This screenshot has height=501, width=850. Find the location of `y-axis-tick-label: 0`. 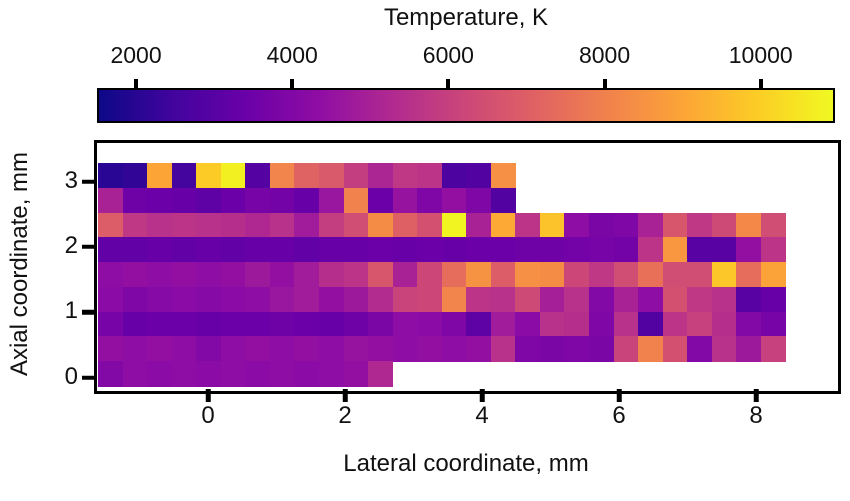

y-axis-tick-label: 0 is located at coordinates (71, 376).